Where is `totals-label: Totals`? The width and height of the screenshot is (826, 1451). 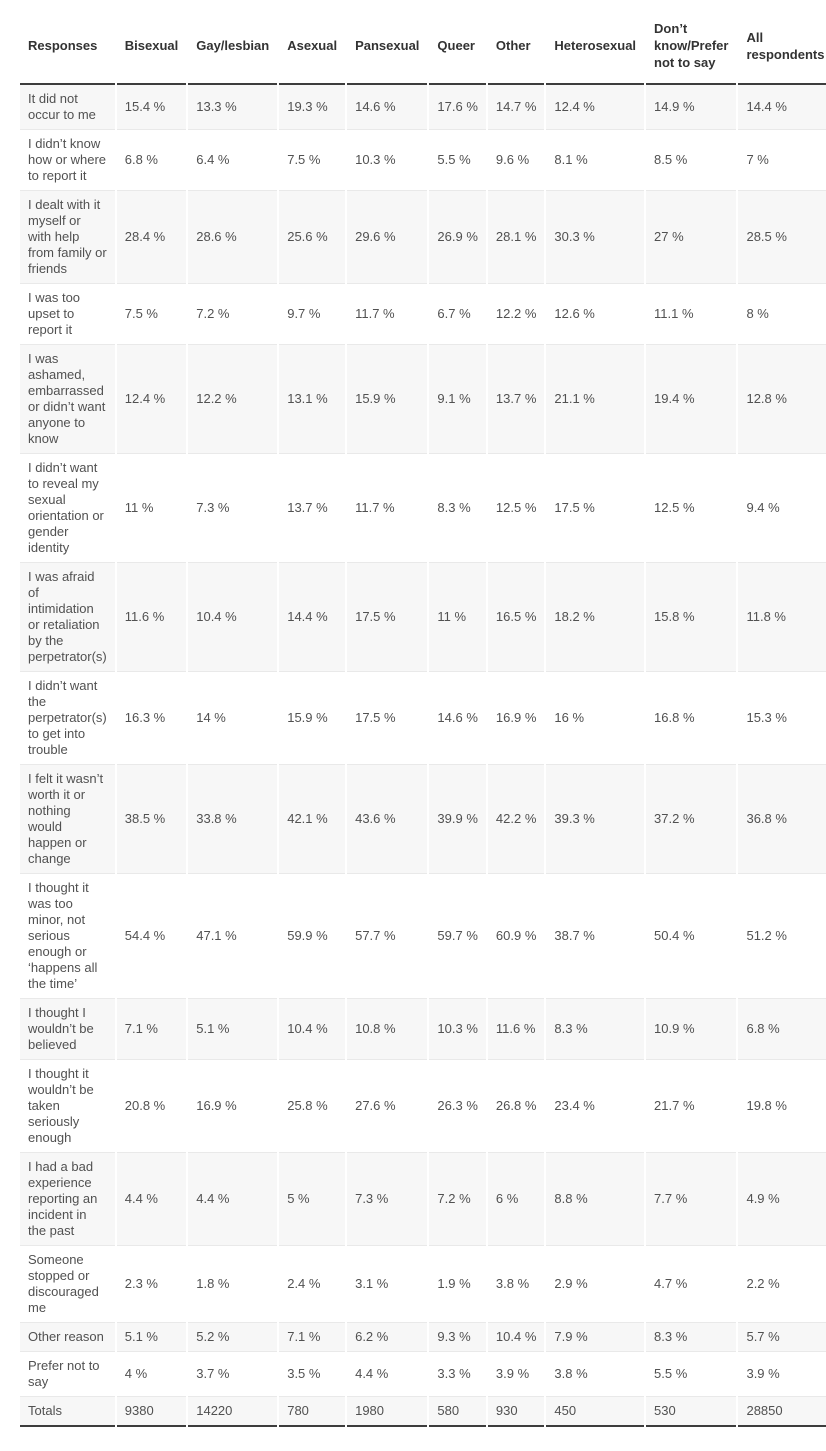 totals-label: Totals is located at coordinates (67, 1412).